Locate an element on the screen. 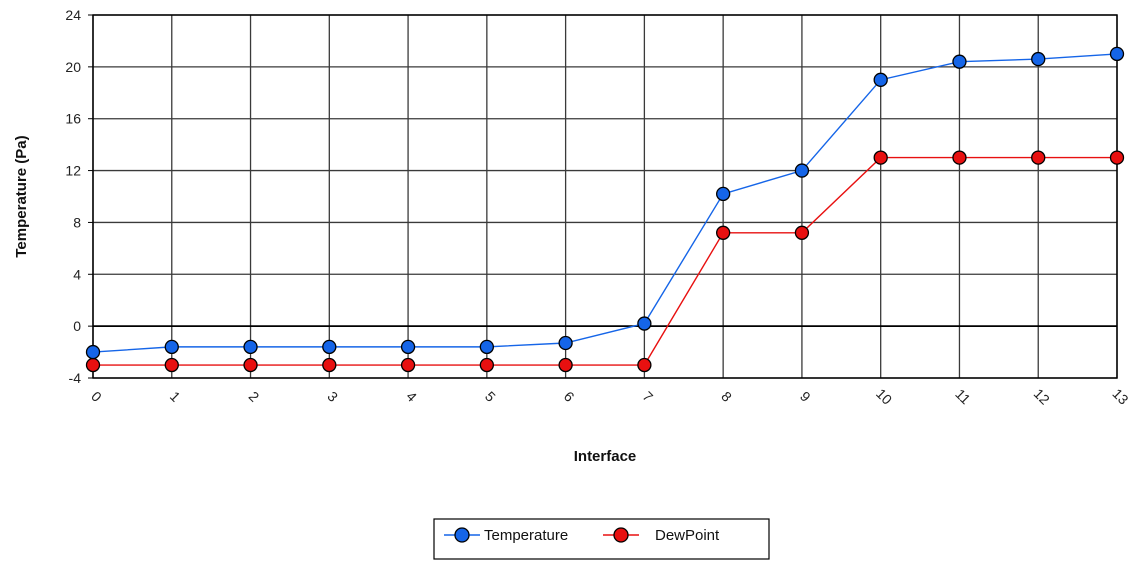 The height and width of the screenshot is (561, 1135). x-tick-label: 5 is located at coordinates (490, 396).